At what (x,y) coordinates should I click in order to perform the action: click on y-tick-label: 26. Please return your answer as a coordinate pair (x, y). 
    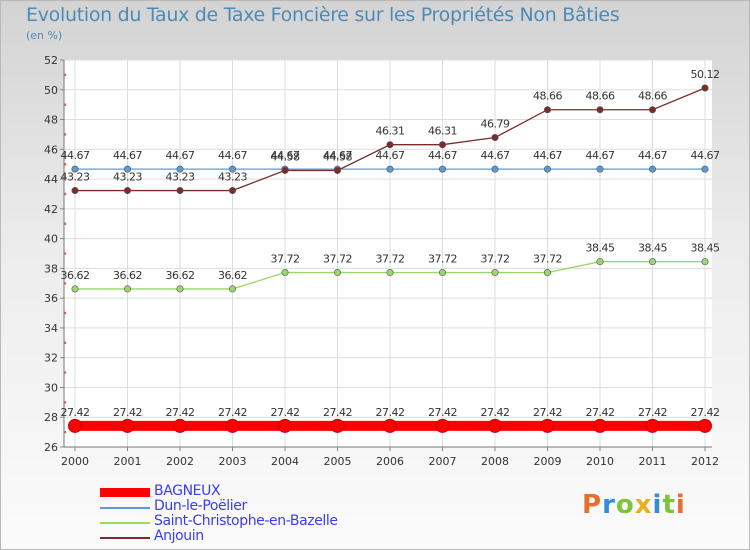
    Looking at the image, I should click on (51, 447).